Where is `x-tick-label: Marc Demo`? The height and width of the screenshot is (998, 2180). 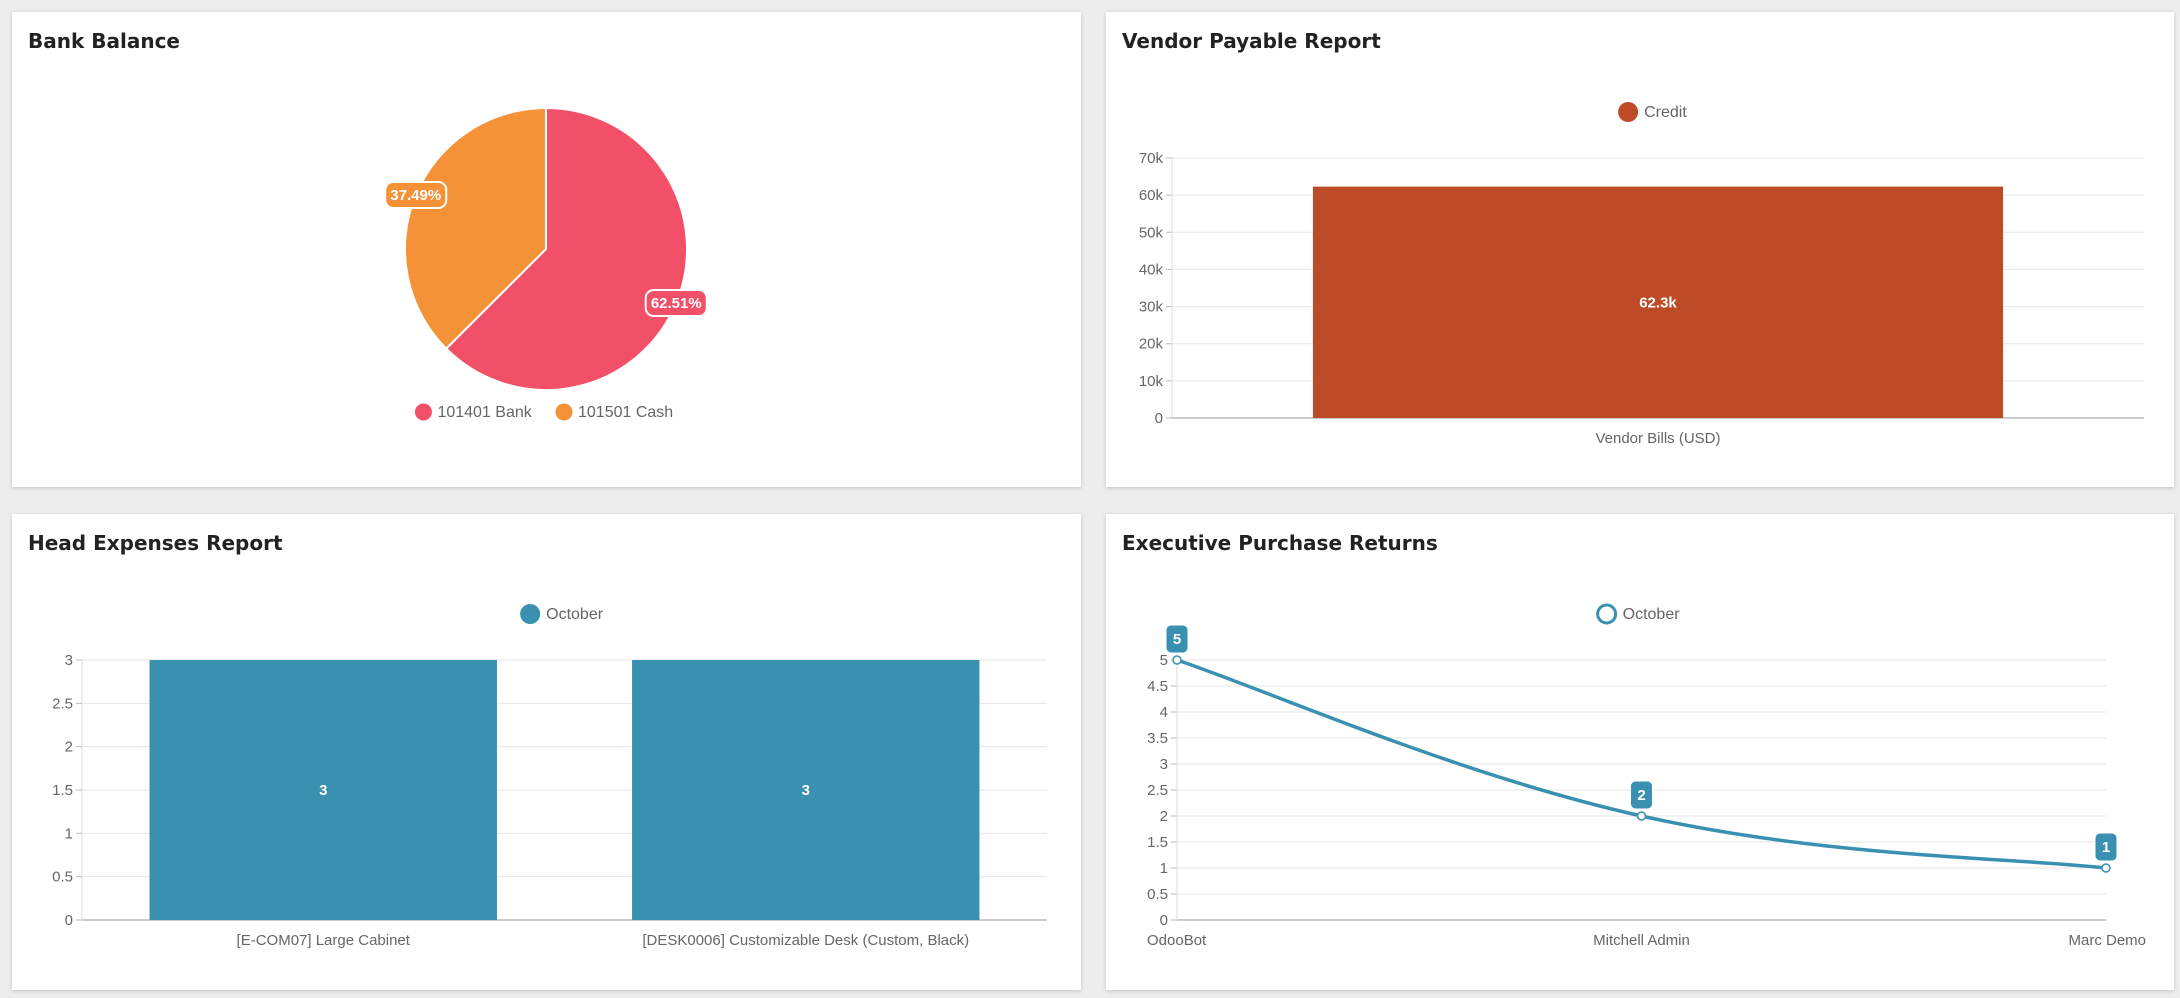
x-tick-label: Marc Demo is located at coordinates (2107, 940).